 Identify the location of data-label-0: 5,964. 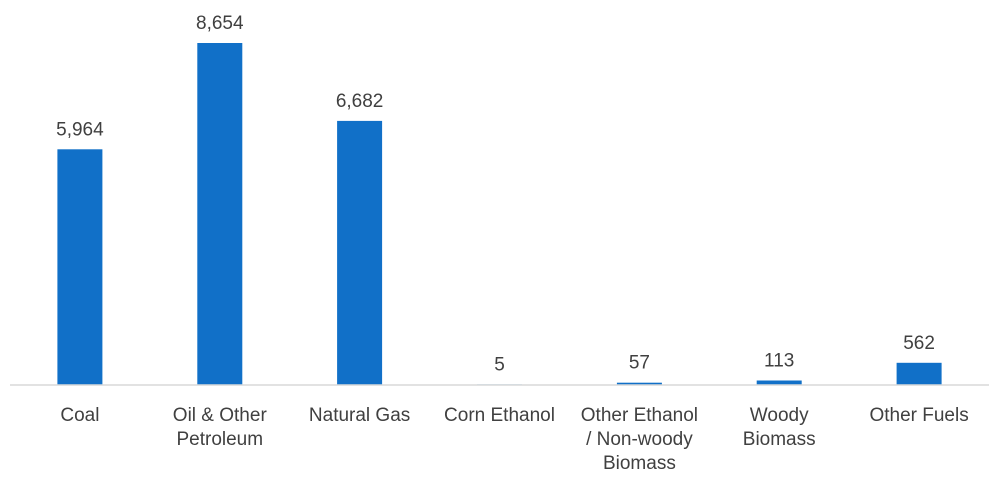
(80, 129).